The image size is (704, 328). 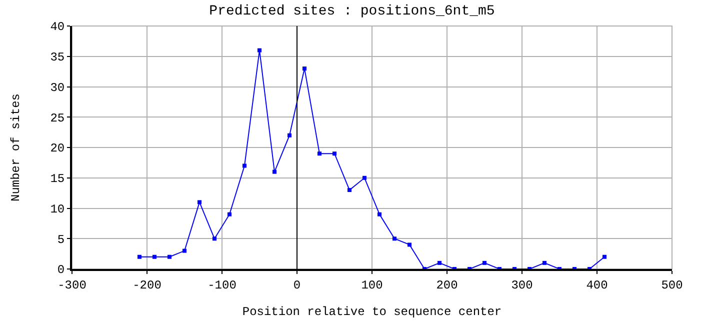 I want to click on y-tick-label: 35, so click(x=57, y=57).